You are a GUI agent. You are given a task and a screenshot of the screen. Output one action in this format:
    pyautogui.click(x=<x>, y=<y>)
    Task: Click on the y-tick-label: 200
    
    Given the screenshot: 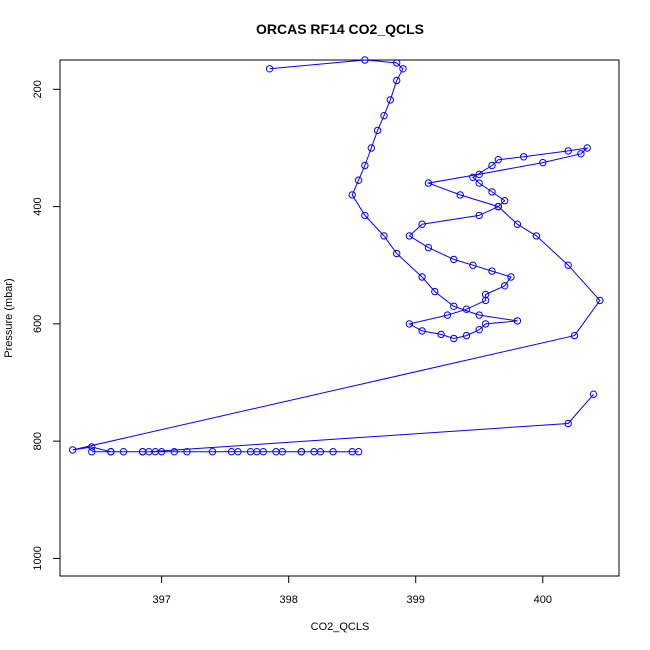 What is the action you would take?
    pyautogui.click(x=38, y=89)
    